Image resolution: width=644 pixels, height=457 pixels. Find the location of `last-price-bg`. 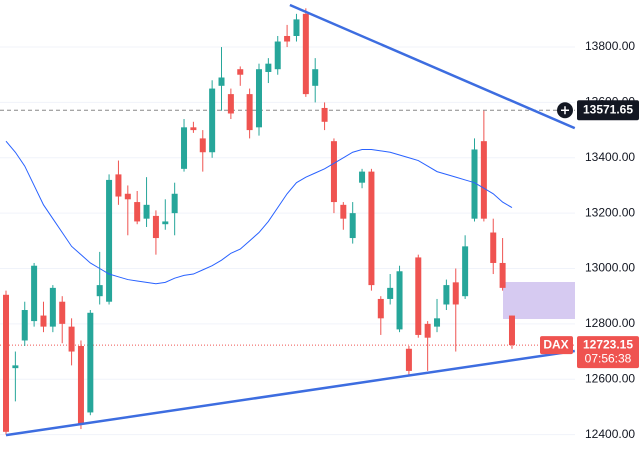

last-price-bg is located at coordinates (608, 352).